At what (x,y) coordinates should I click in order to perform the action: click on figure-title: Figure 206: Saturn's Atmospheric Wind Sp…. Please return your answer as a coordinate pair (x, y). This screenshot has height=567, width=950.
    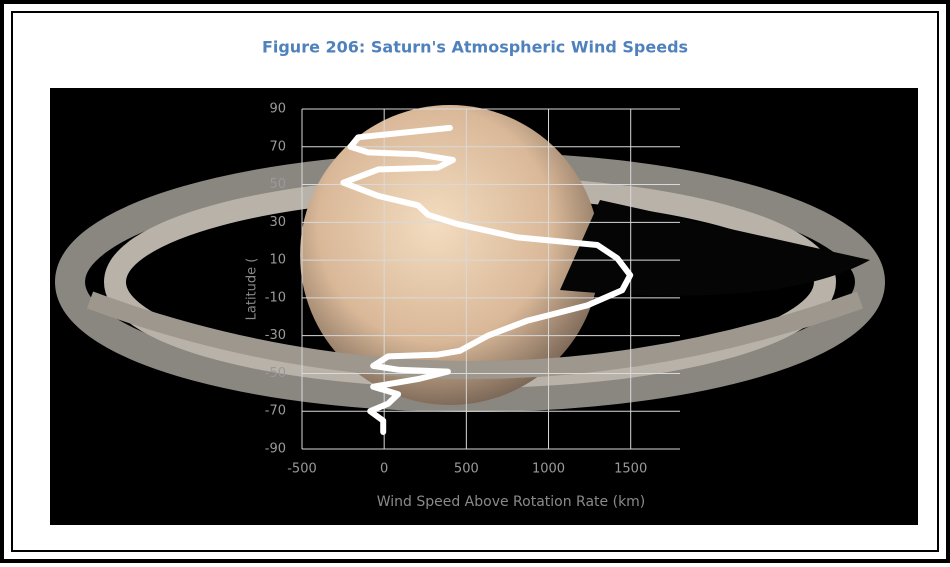
    Looking at the image, I should click on (475, 47).